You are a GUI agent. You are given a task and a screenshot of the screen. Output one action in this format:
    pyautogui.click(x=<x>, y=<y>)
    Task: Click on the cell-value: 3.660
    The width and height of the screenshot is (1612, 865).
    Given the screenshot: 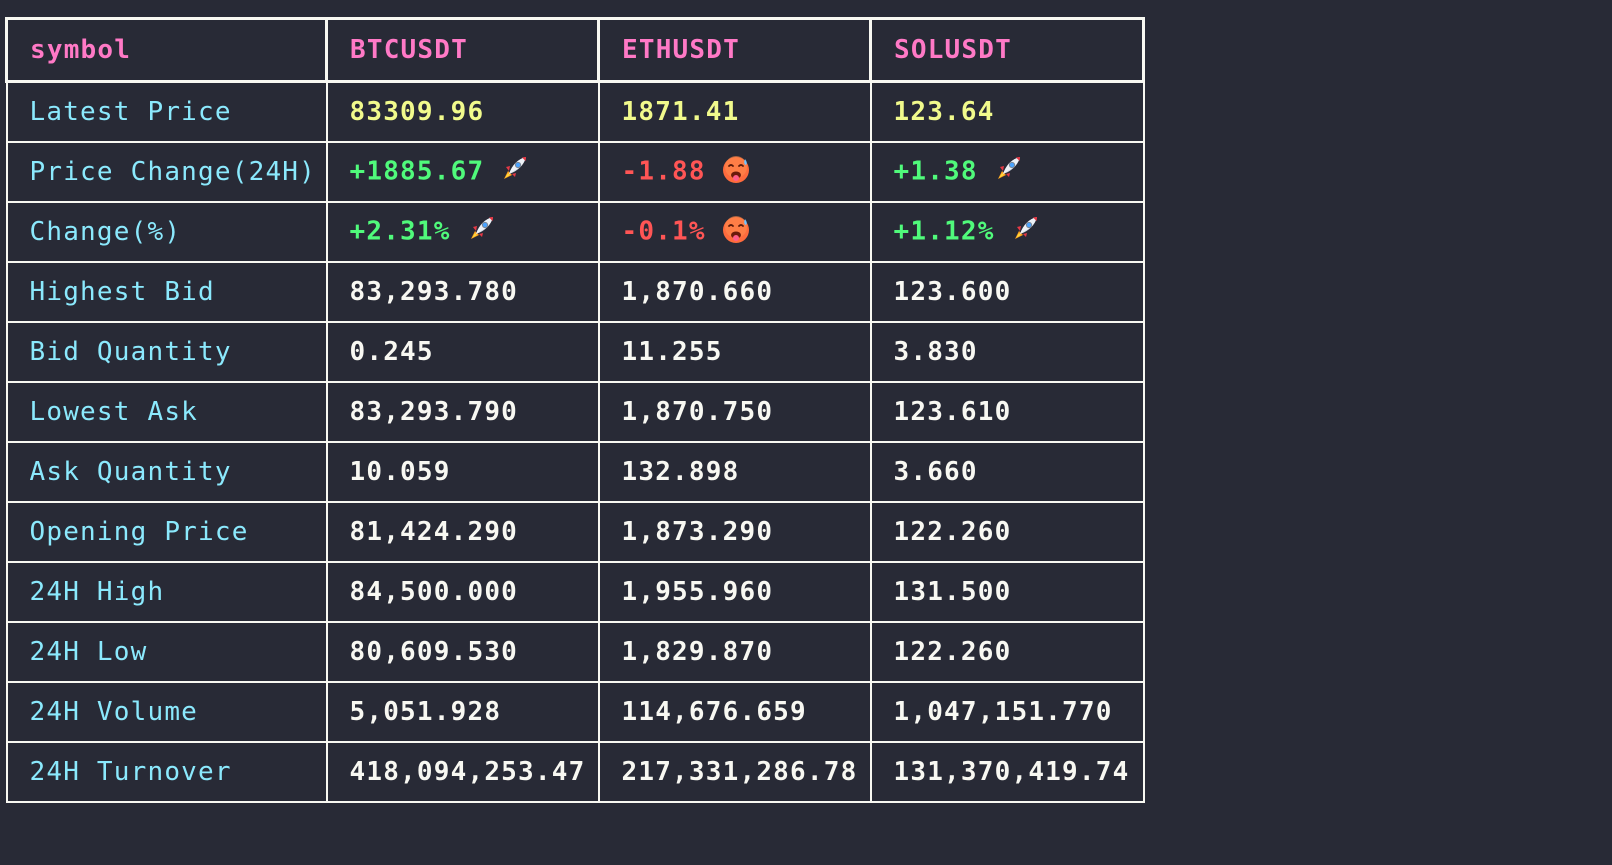 What is the action you would take?
    pyautogui.click(x=935, y=471)
    